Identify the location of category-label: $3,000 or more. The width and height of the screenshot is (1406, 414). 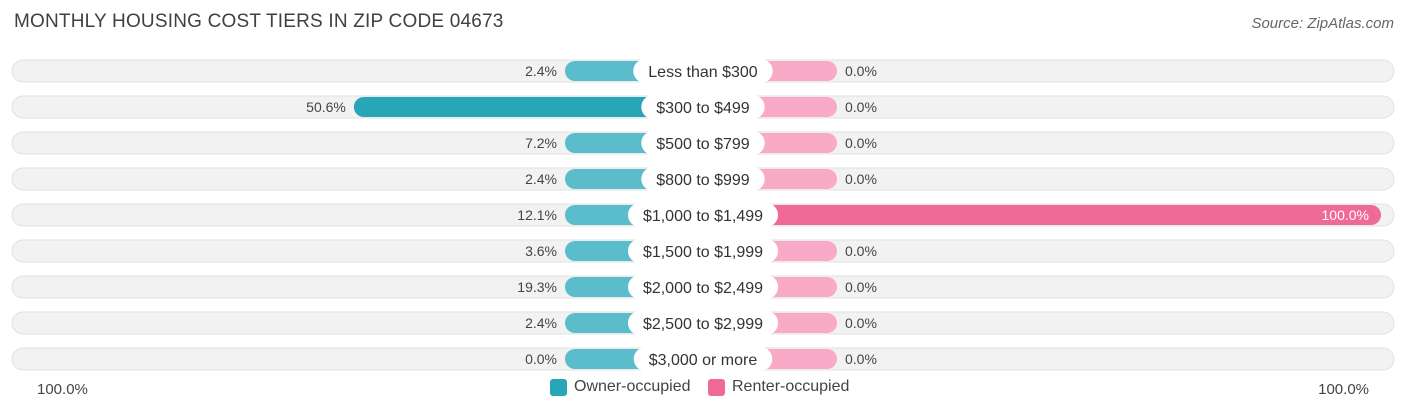
(703, 360).